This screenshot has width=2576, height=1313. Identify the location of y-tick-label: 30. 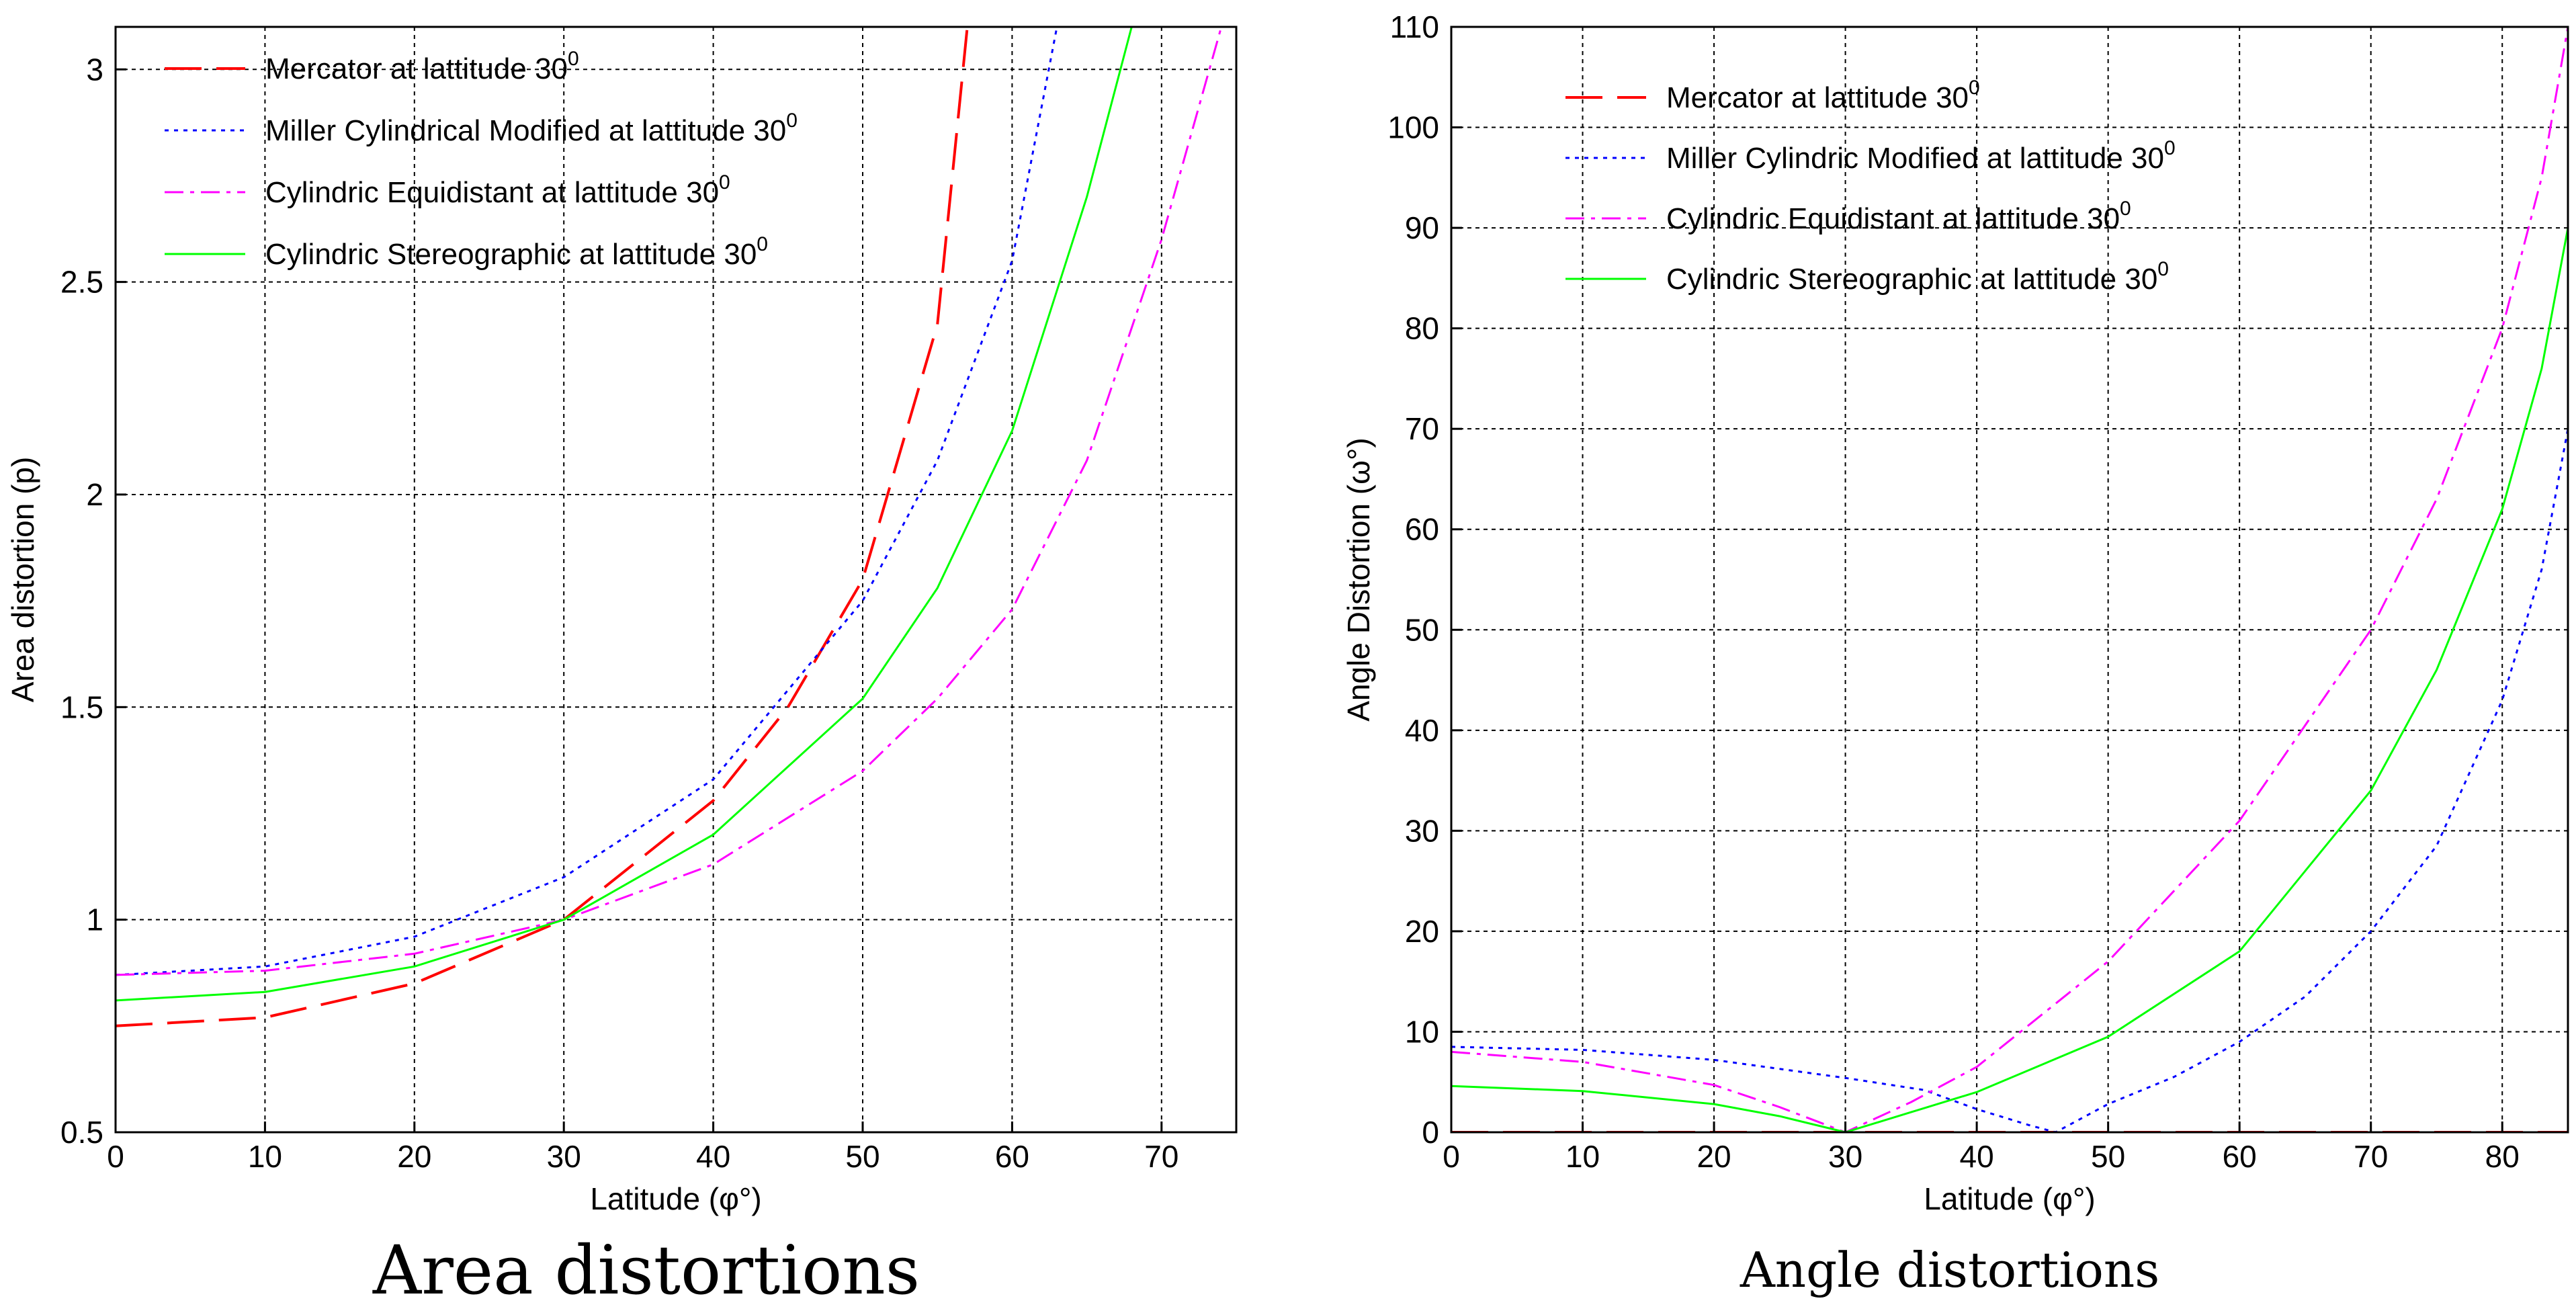
(1422, 830).